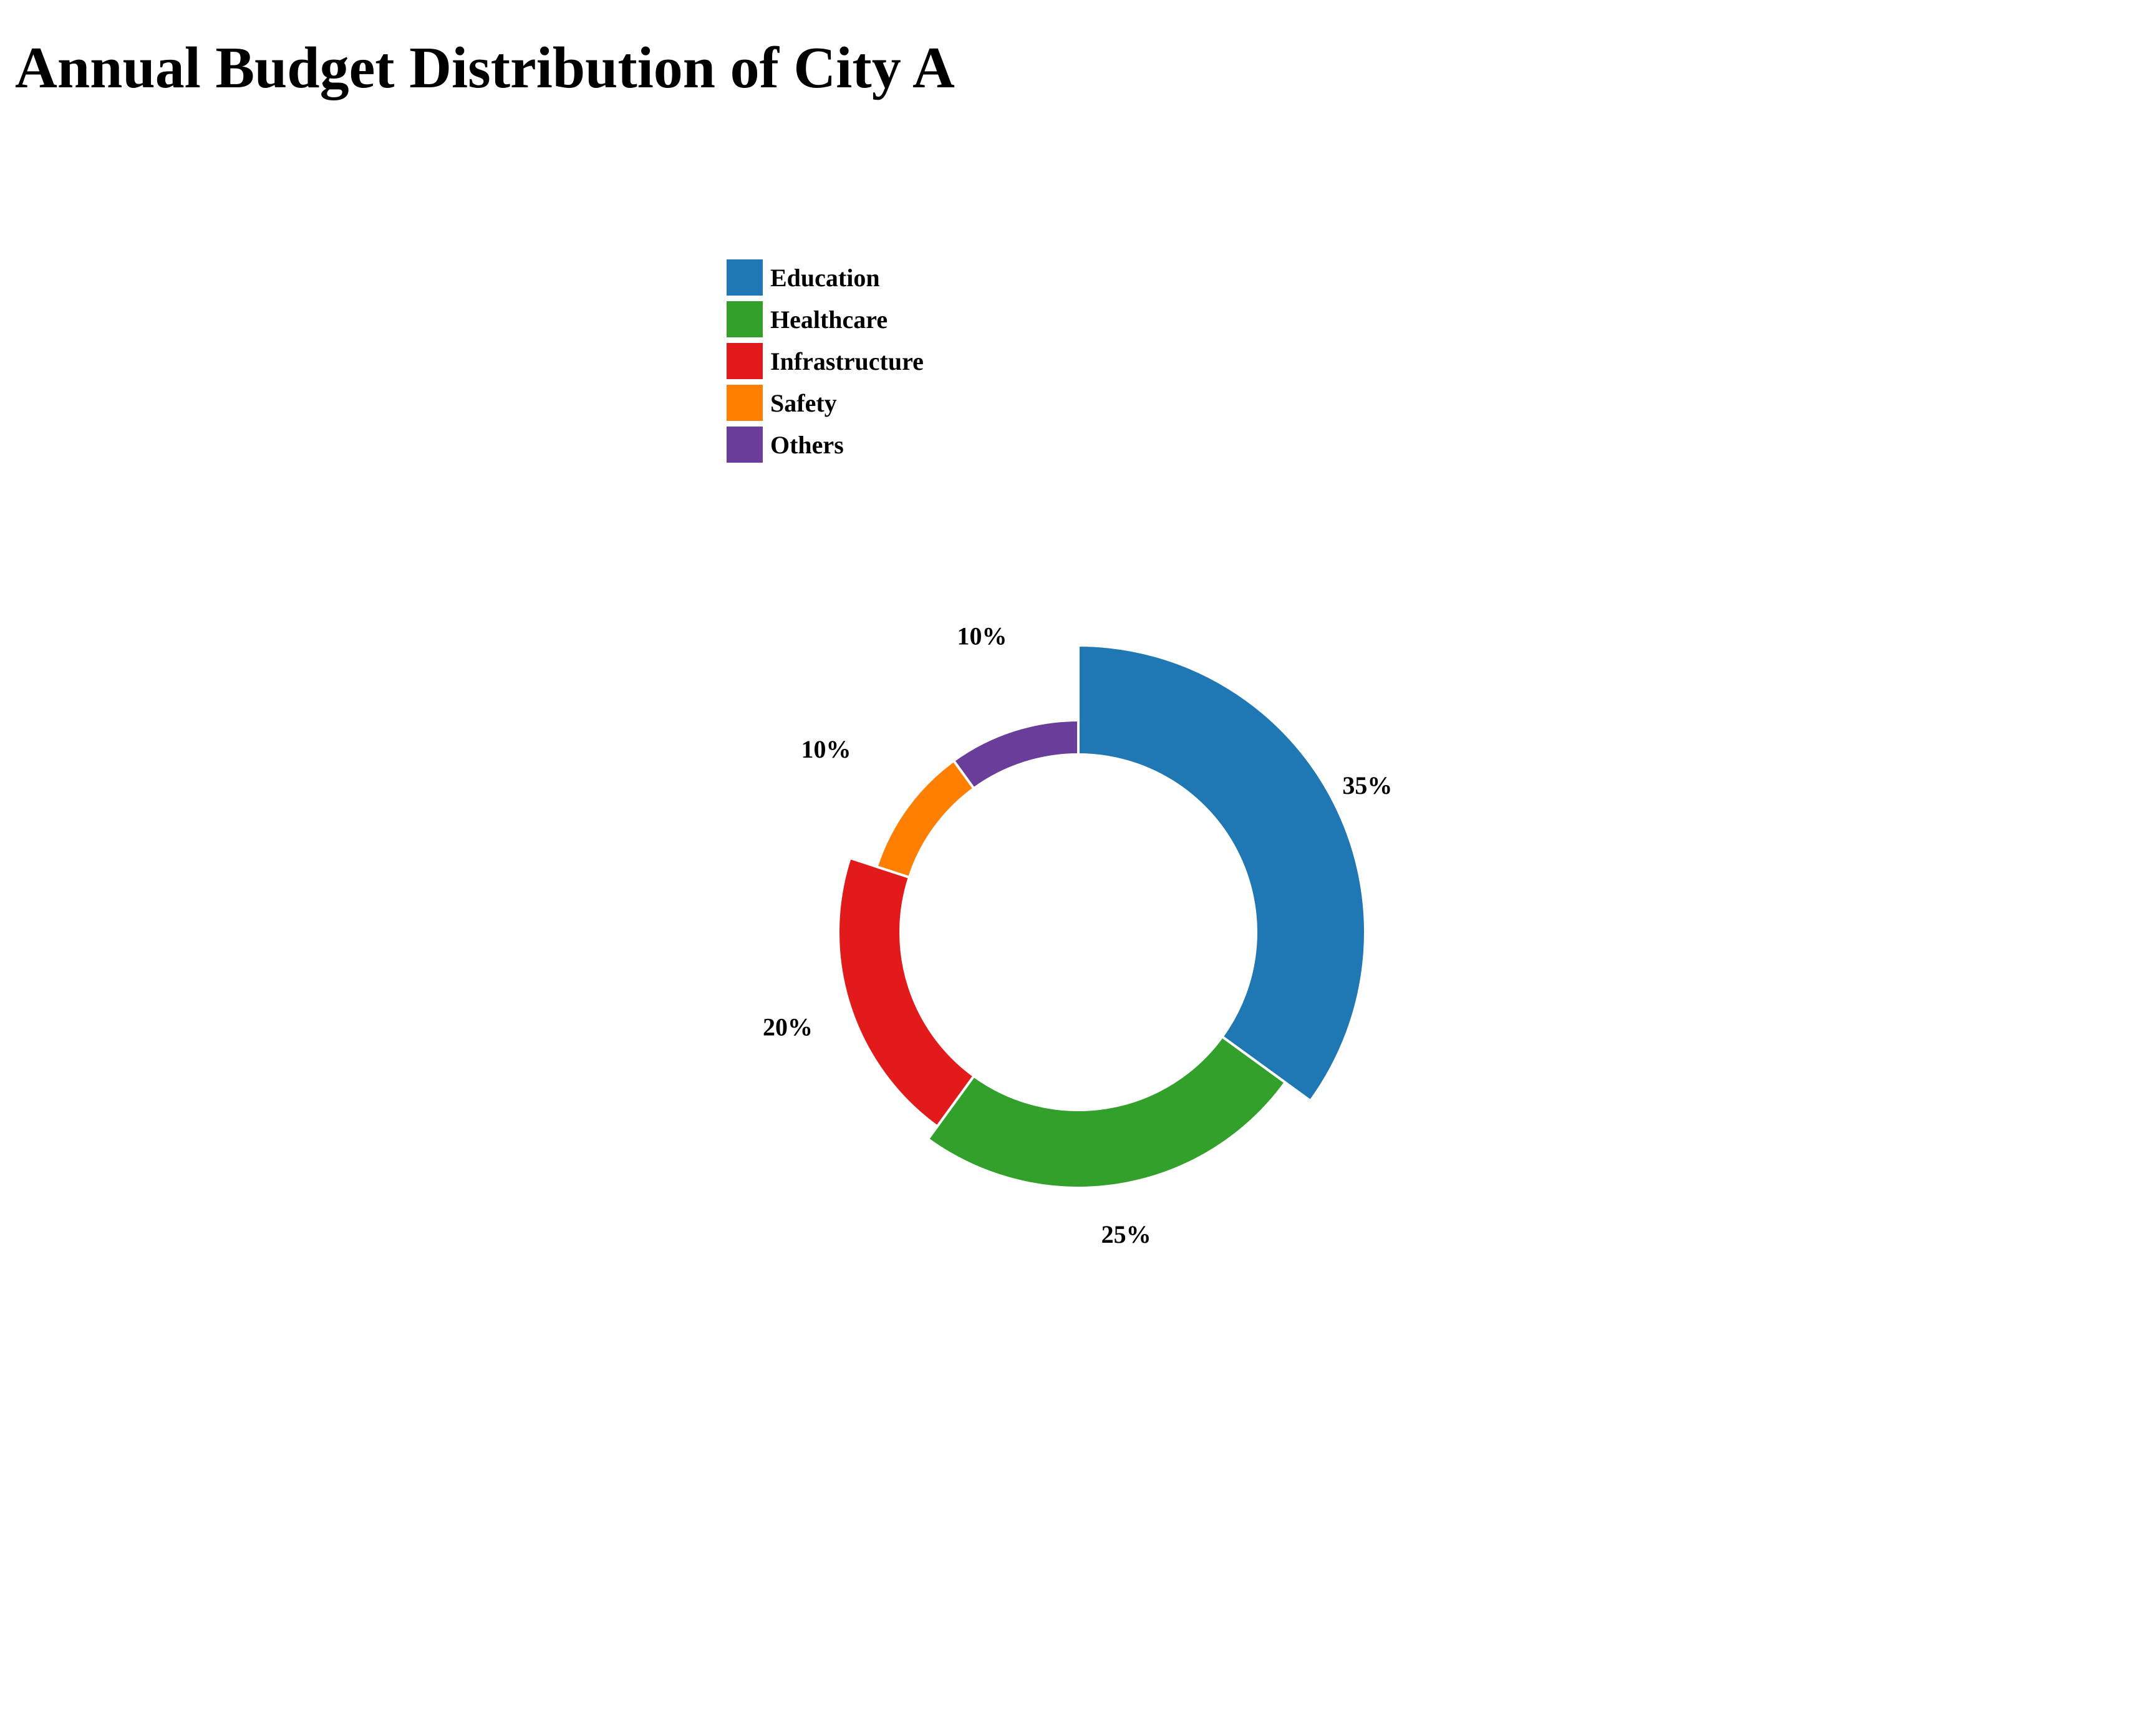 This screenshot has width=2133, height=1736. What do you see at coordinates (745, 319) in the screenshot?
I see `legend-swatch-healthcare` at bounding box center [745, 319].